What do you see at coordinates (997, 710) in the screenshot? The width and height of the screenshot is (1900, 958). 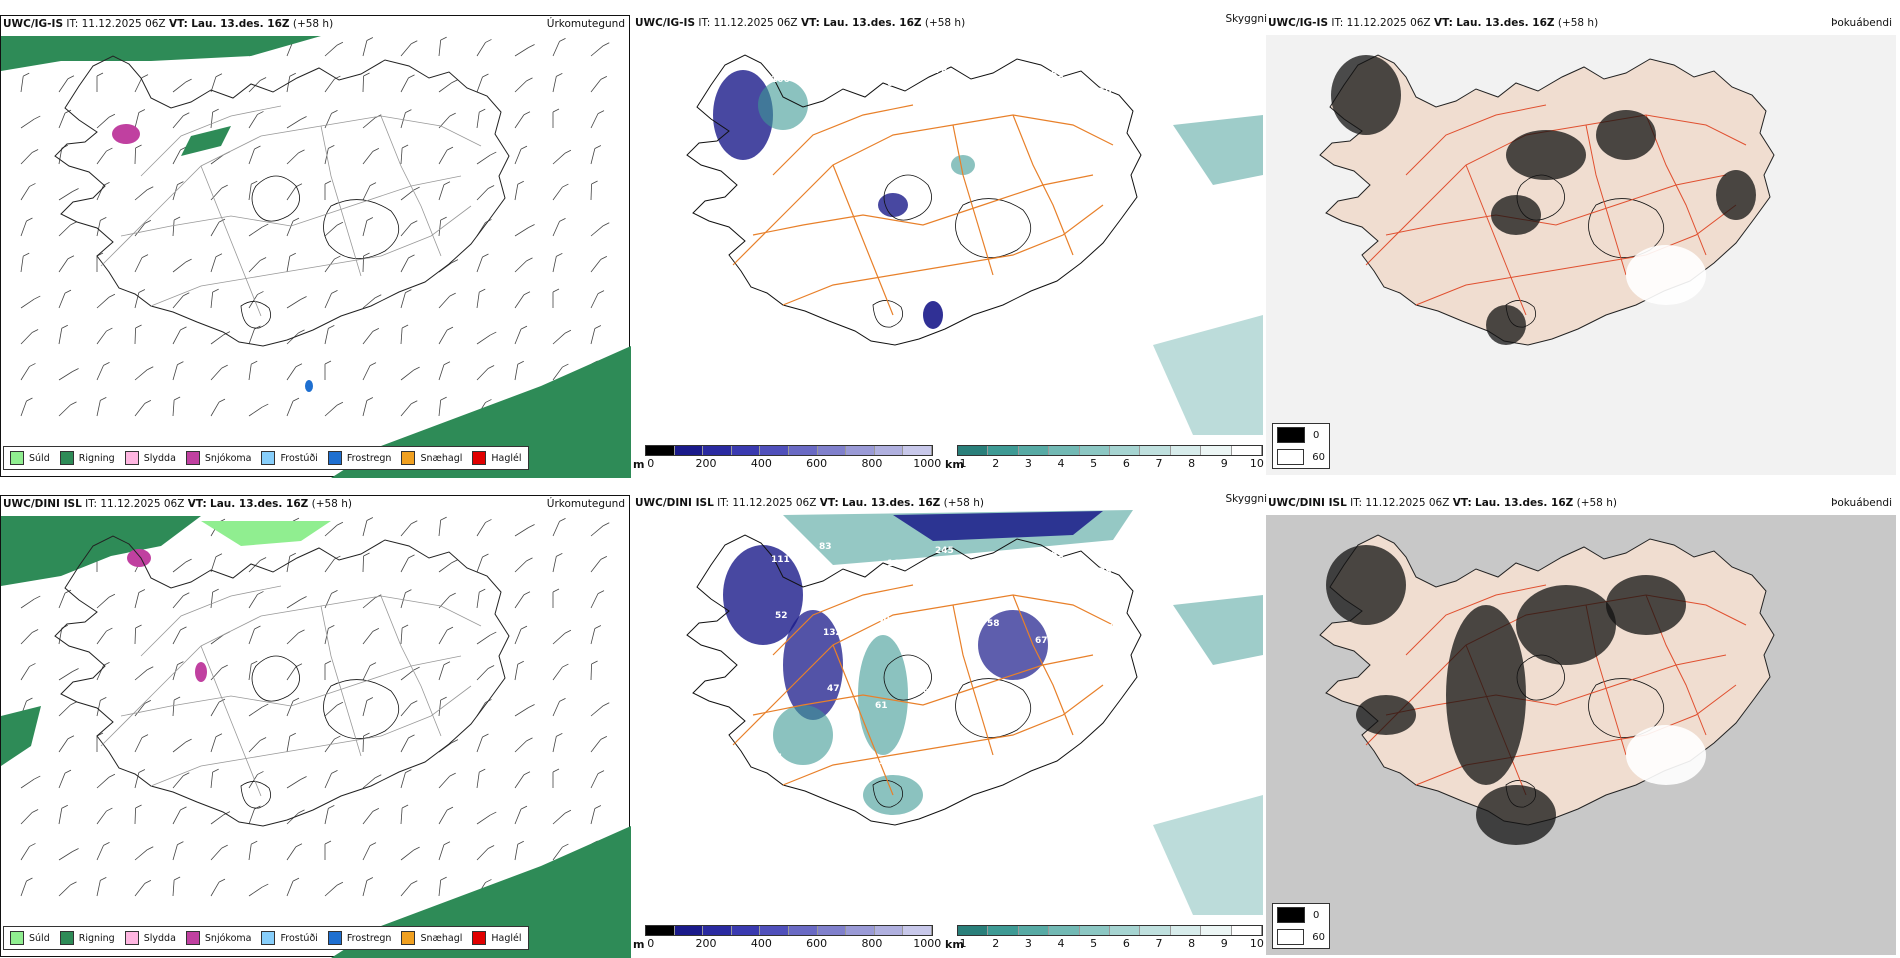 I see `visibility-value-label: 45` at bounding box center [997, 710].